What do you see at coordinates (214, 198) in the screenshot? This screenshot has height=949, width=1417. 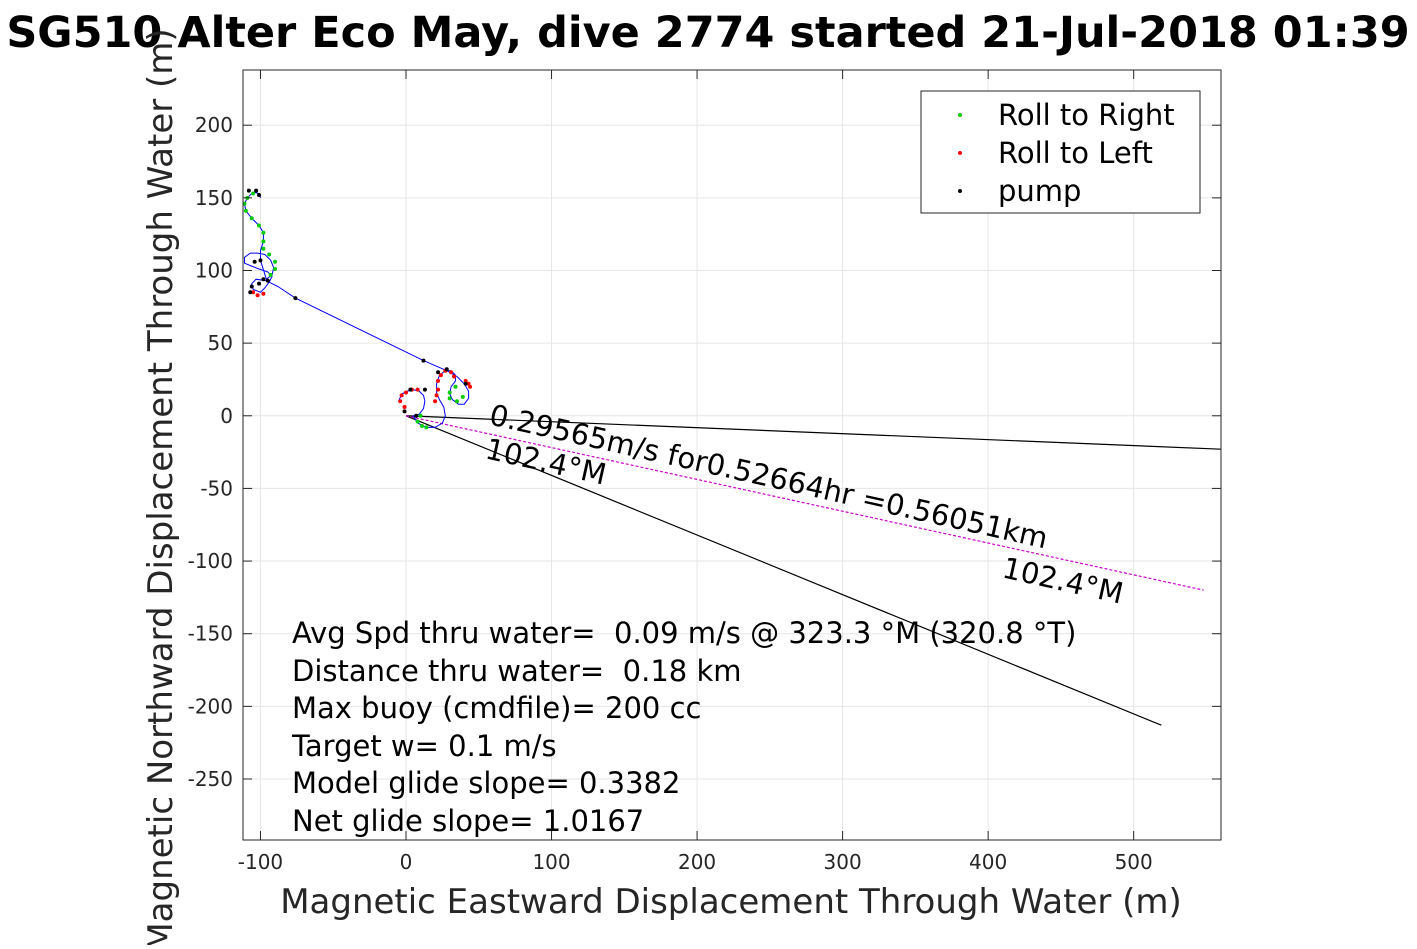 I see `y-tick-label: 150` at bounding box center [214, 198].